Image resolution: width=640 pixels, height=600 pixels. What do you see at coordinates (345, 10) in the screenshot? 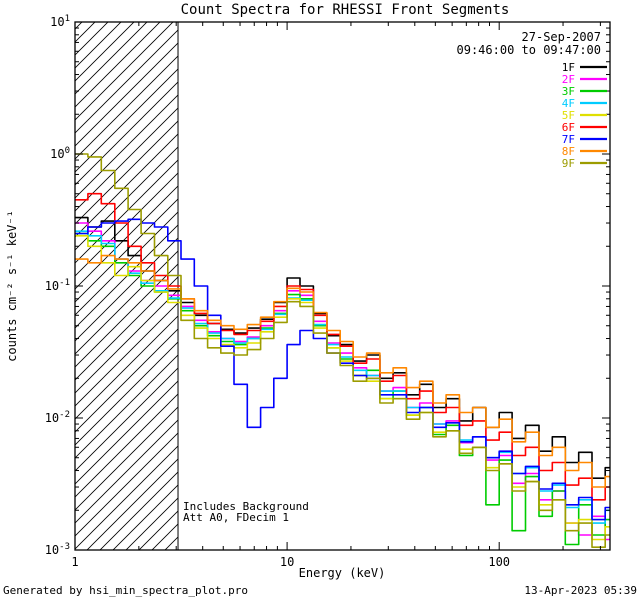
I see `chart-title: Count Spectra for RHESSI Front Segments` at bounding box center [345, 10].